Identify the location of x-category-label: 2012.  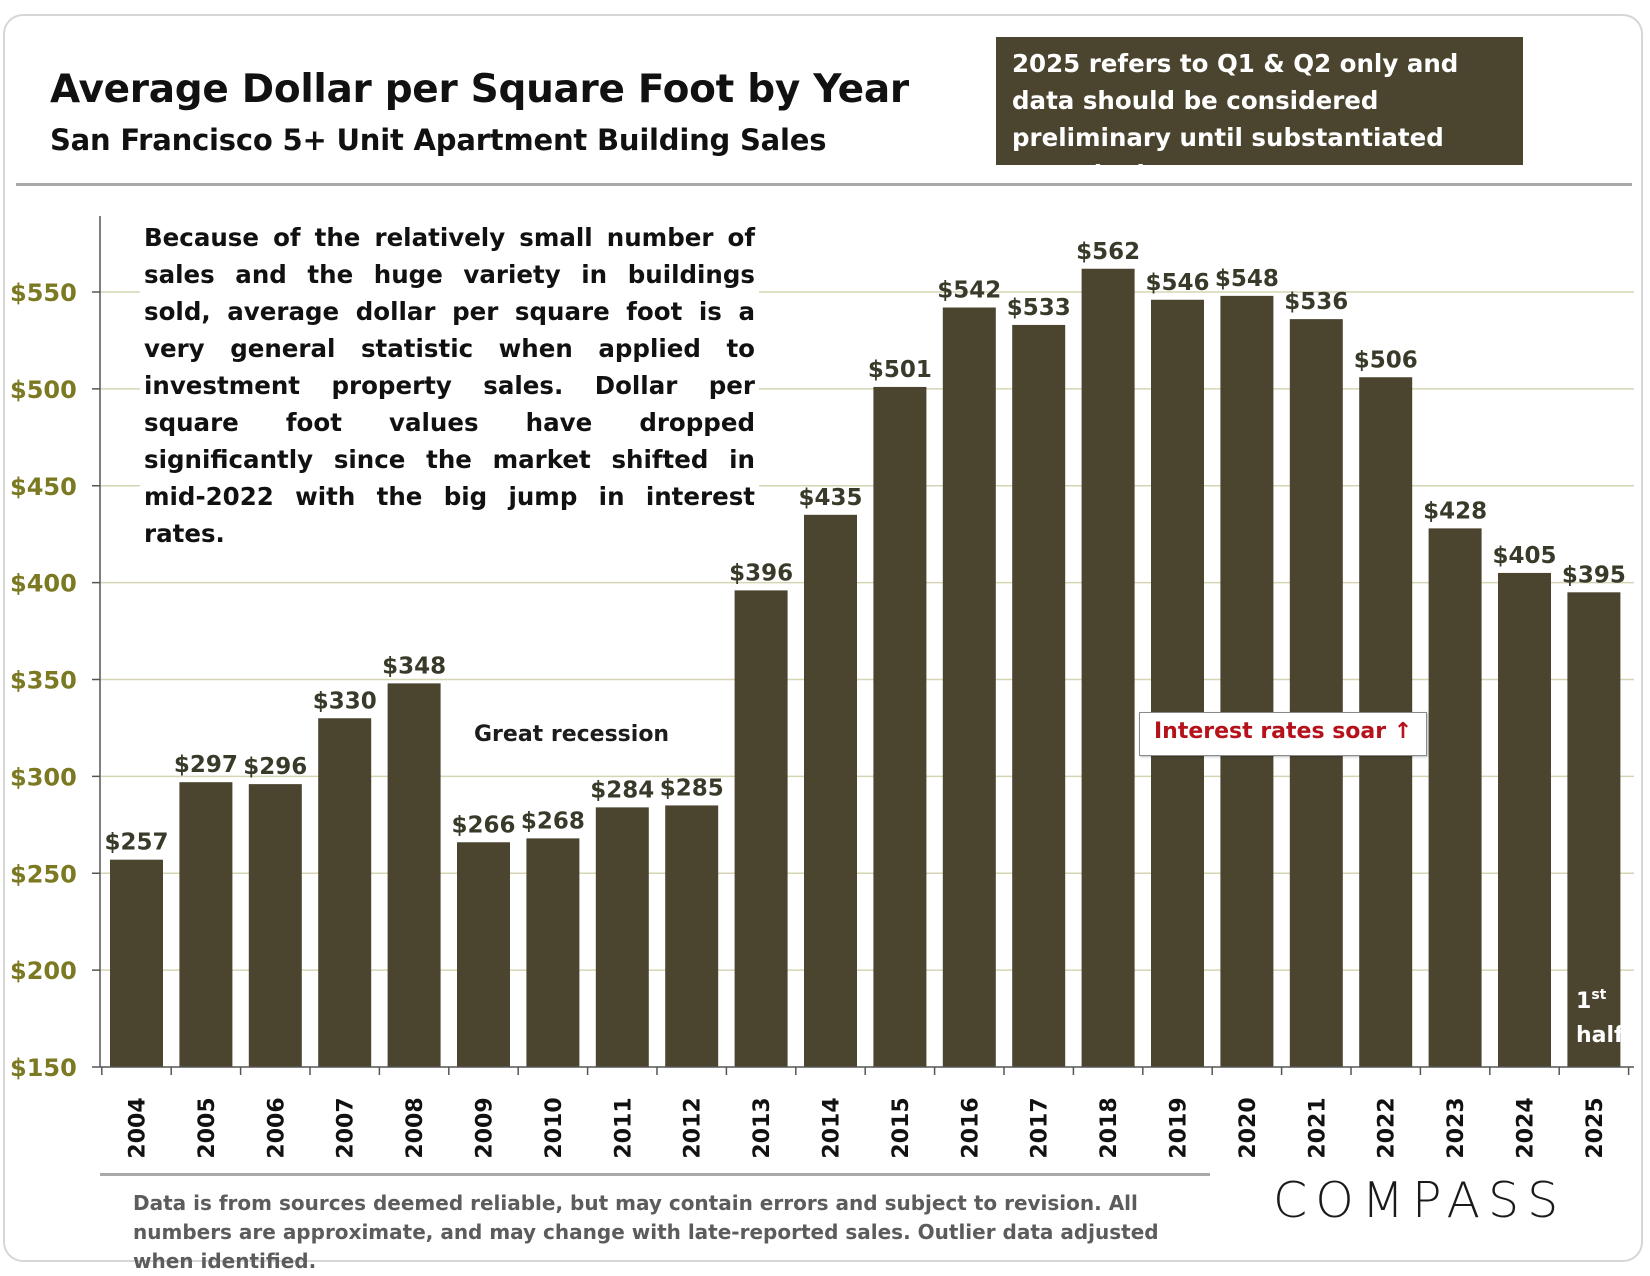
(693, 1127).